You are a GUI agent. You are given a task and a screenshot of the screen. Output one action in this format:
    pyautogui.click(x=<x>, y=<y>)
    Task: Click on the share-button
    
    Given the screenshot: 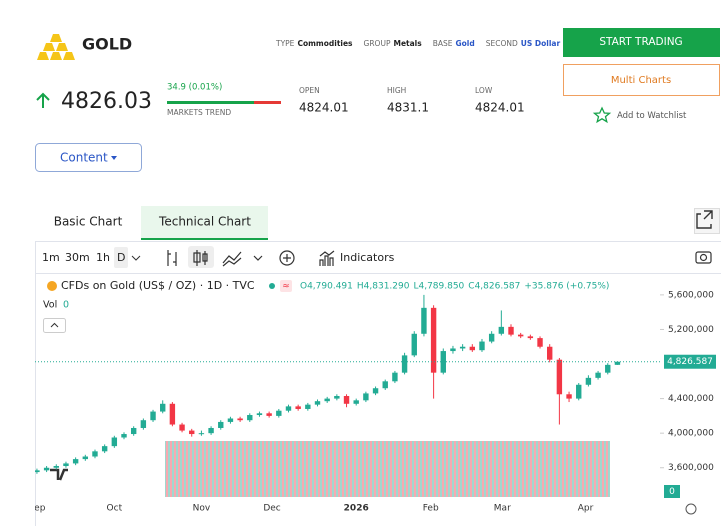 What is the action you would take?
    pyautogui.click(x=707, y=221)
    